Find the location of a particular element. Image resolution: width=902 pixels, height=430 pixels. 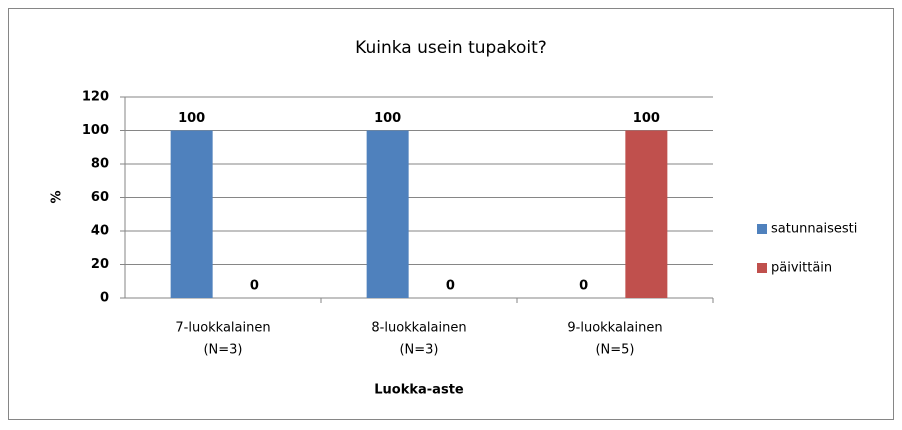

legend-label: päivittäin is located at coordinates (801, 268).